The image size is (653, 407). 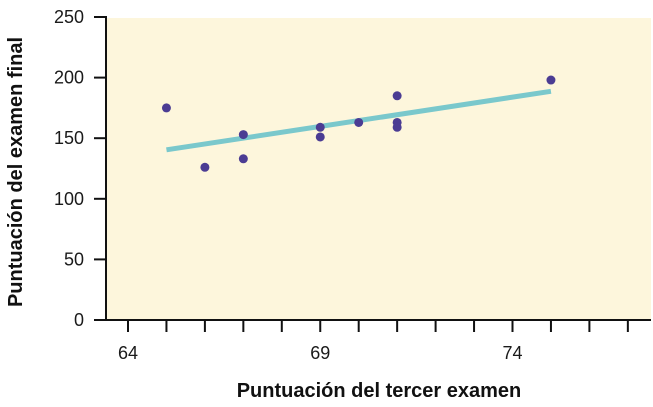 What do you see at coordinates (320, 353) in the screenshot?
I see `x-tick-label: 69` at bounding box center [320, 353].